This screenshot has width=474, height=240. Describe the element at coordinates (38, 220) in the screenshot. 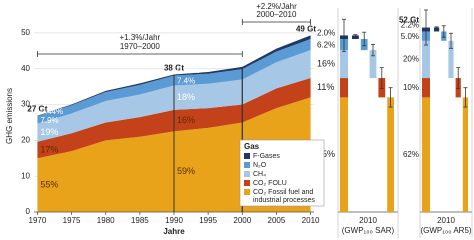

I see `x-tick-label: 1970` at that location.